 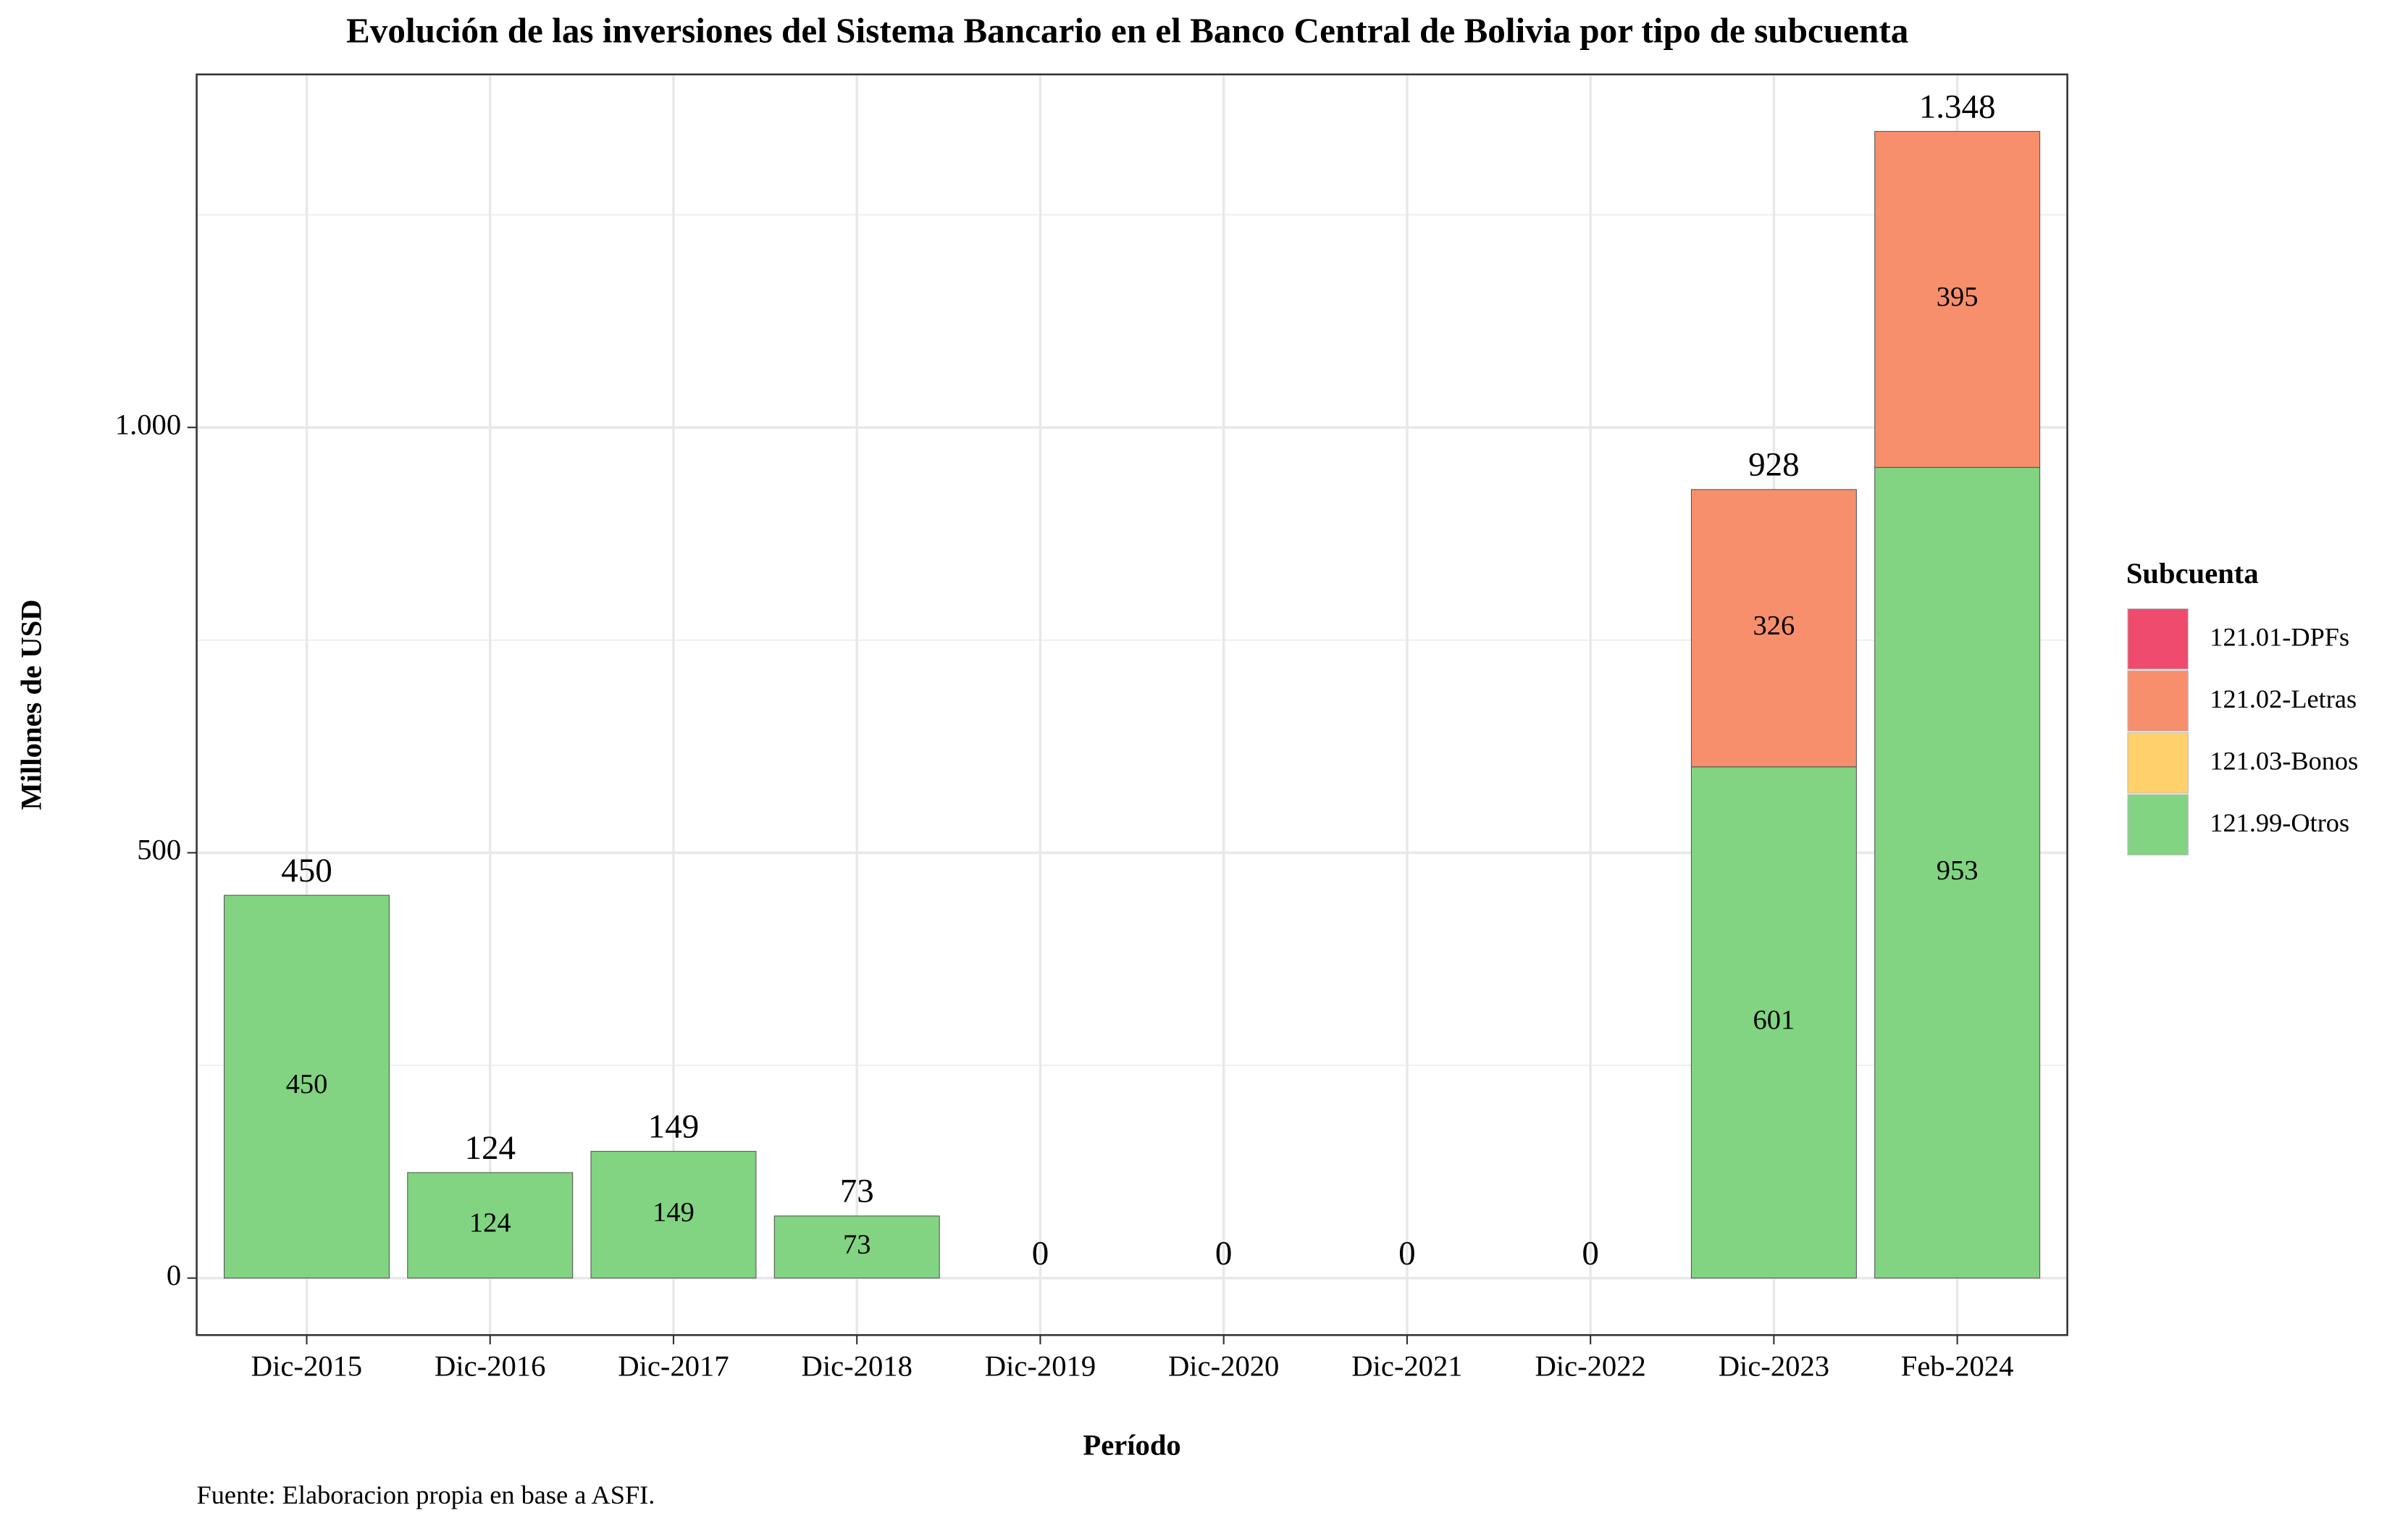 What do you see at coordinates (490, 1148) in the screenshot?
I see `total-label: 124` at bounding box center [490, 1148].